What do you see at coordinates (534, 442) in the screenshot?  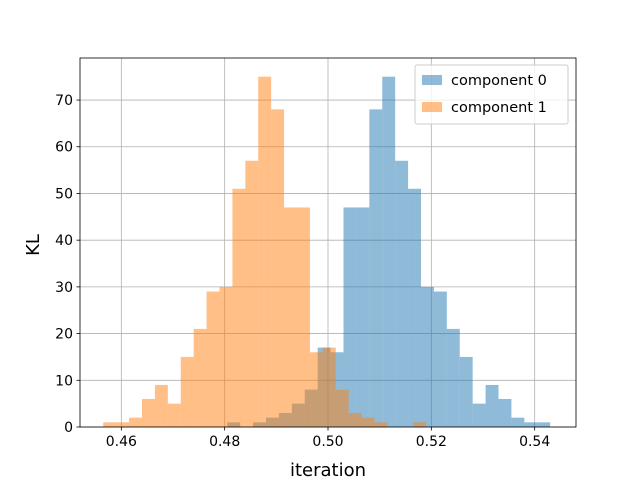 I see `x-tick-label: 0.54` at bounding box center [534, 442].